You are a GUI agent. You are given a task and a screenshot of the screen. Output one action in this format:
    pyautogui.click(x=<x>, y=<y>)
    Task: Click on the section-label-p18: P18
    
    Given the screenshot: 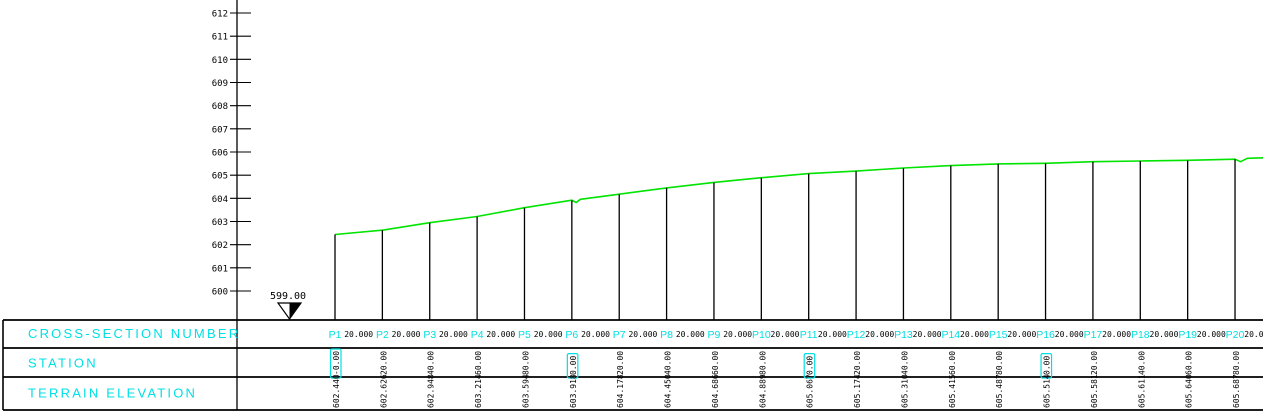 What is the action you would take?
    pyautogui.click(x=1140, y=335)
    